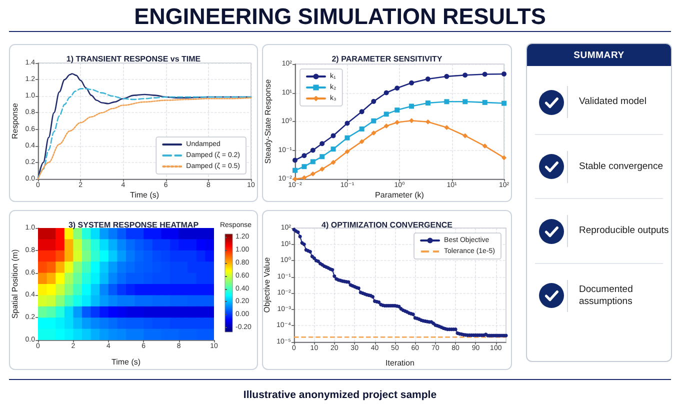  I want to click on chart-title: 3) SYSTEM RESPONSE HEATMAP, so click(134, 225).